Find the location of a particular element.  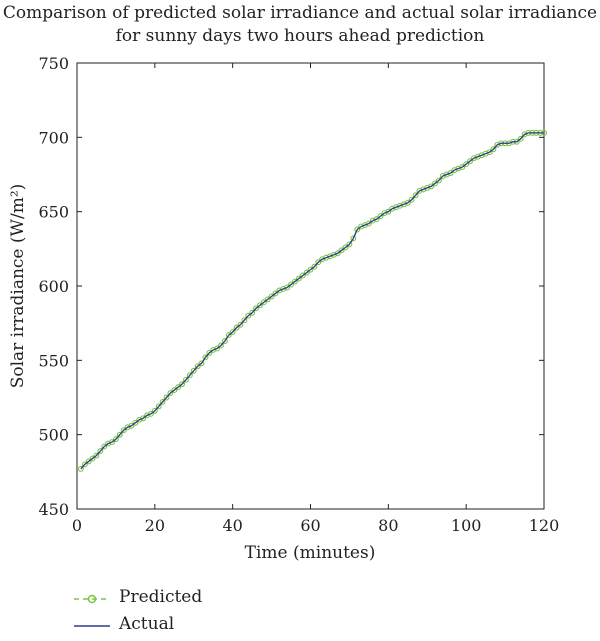

x-tick-label: 60 is located at coordinates (310, 525).